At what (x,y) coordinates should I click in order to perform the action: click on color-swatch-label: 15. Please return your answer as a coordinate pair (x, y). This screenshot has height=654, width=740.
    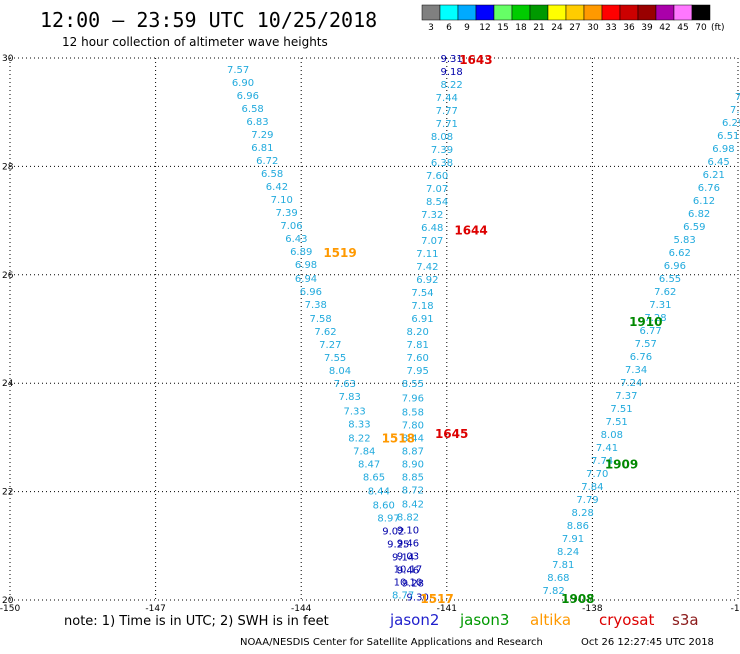
    Looking at the image, I should click on (502, 28).